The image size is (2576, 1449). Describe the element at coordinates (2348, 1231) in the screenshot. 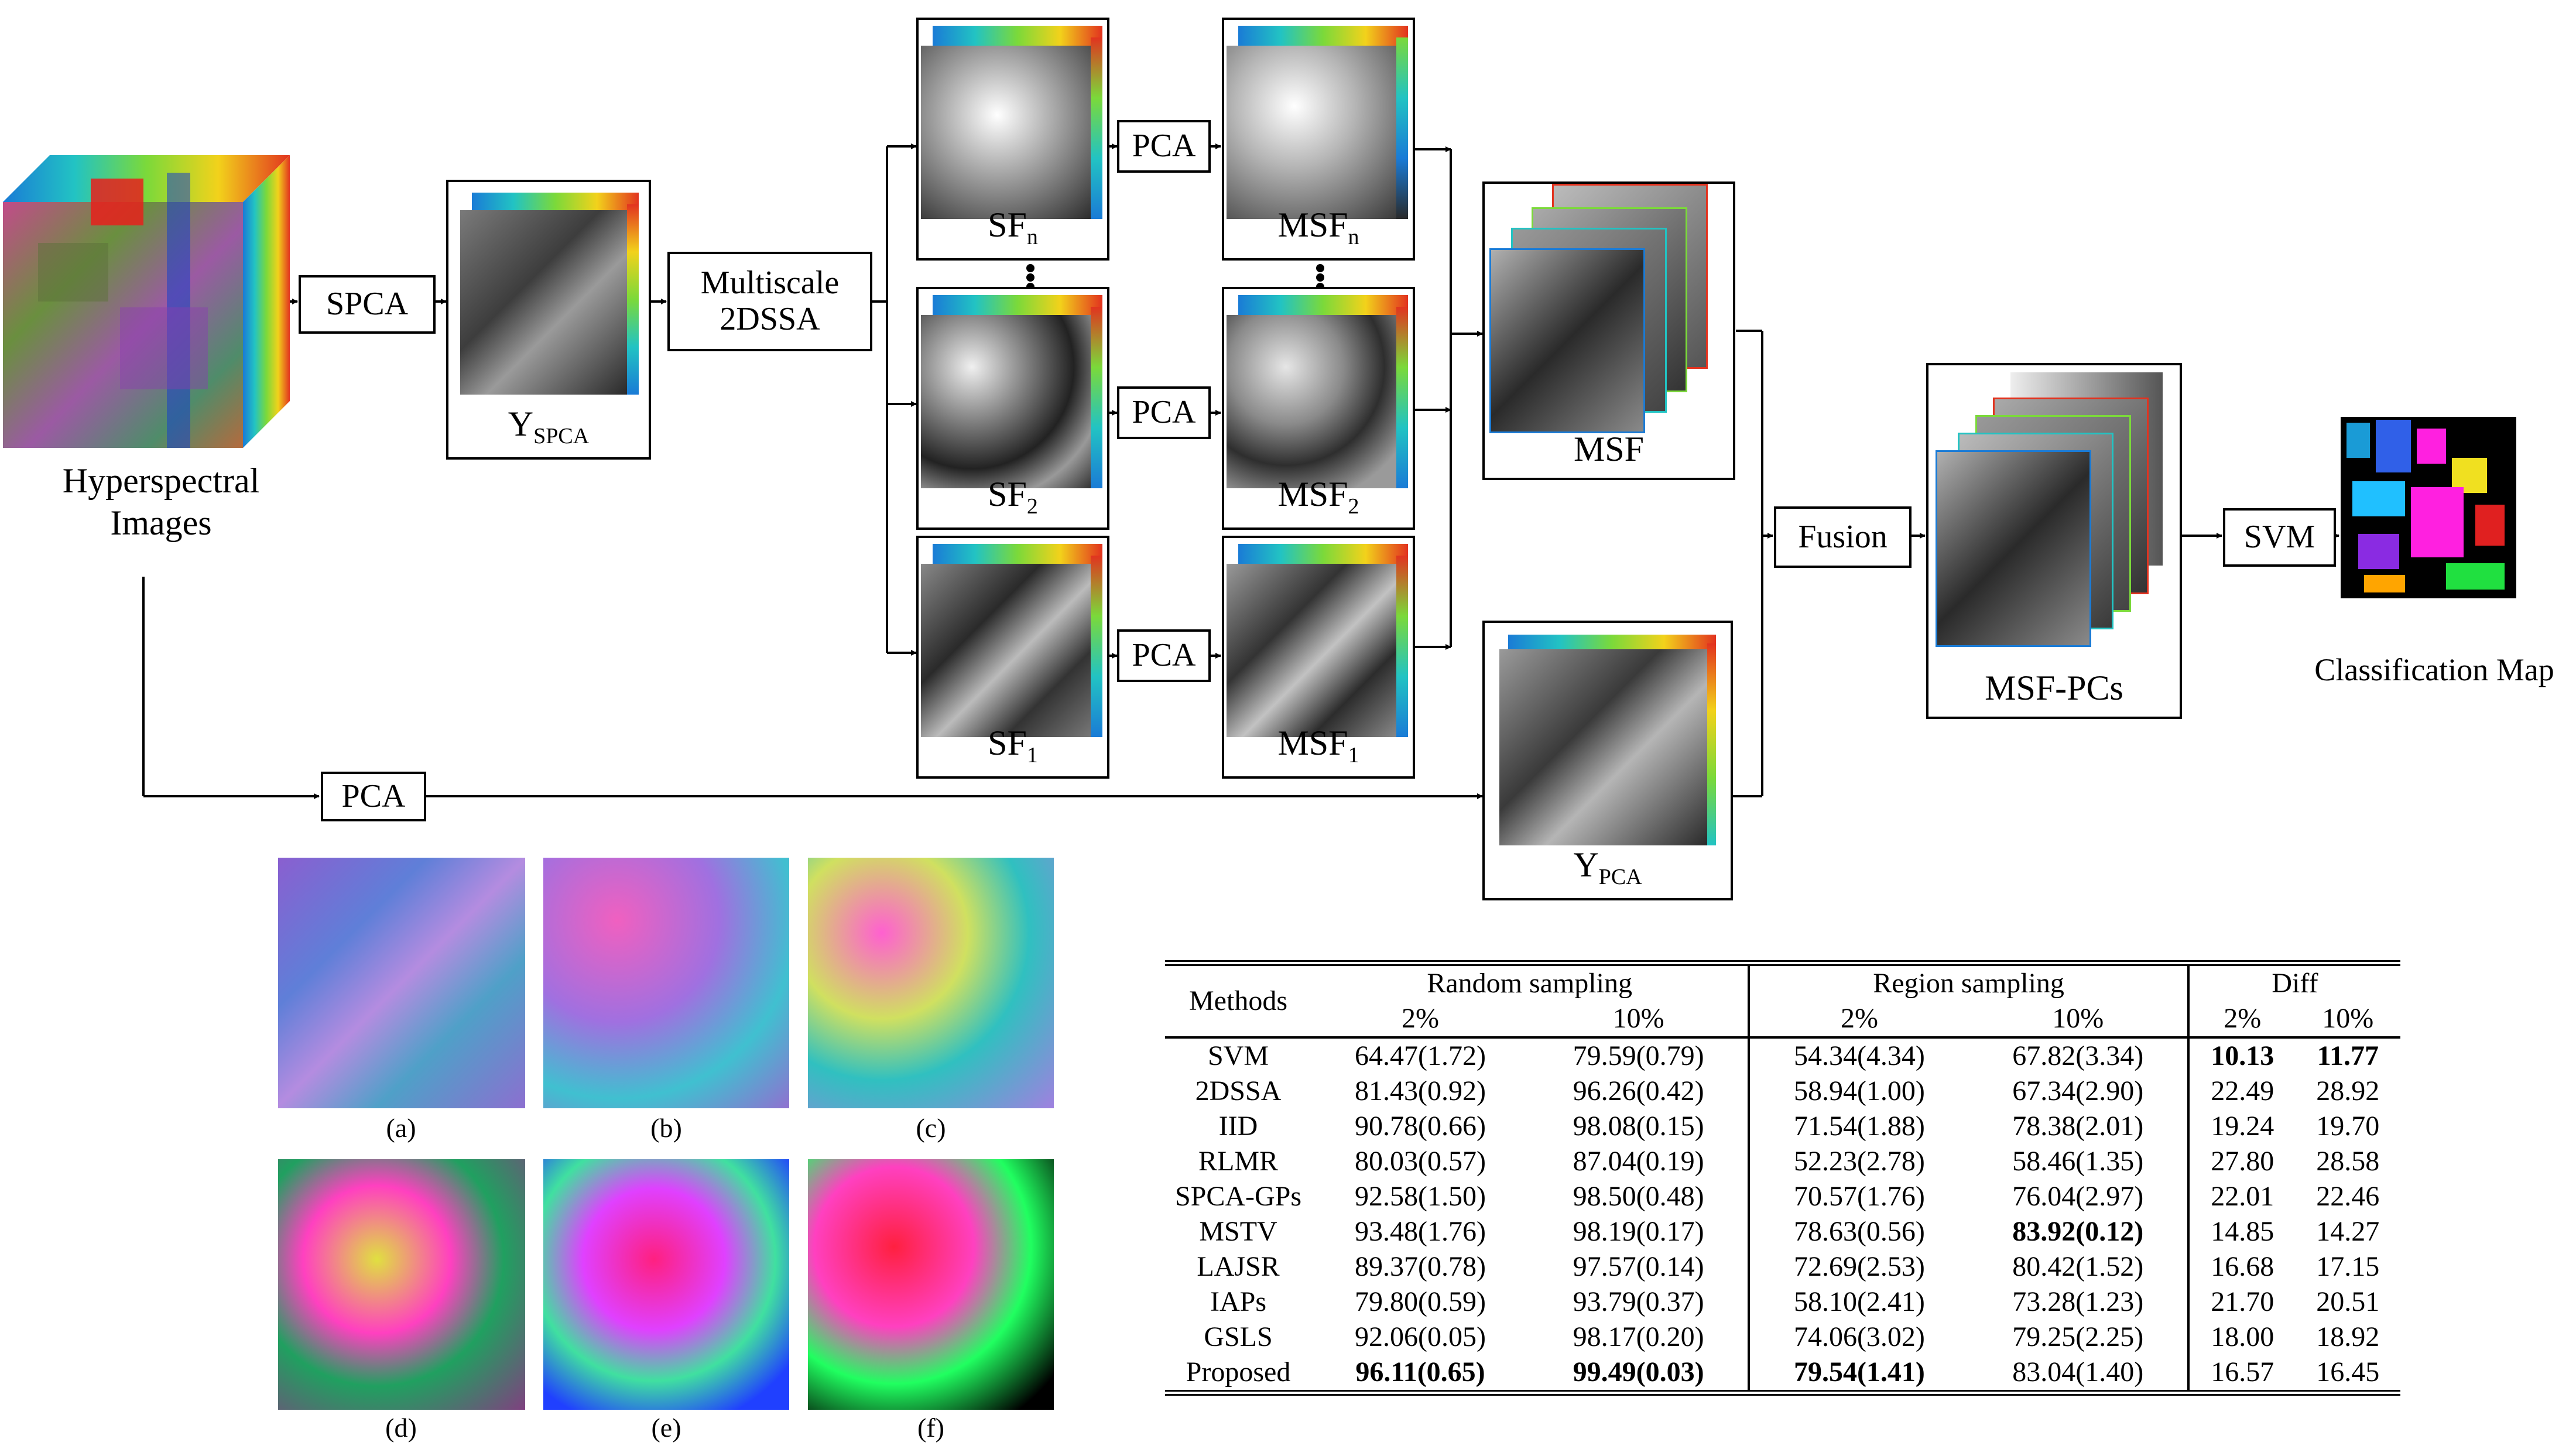

I see `value-cell: 14.27` at that location.